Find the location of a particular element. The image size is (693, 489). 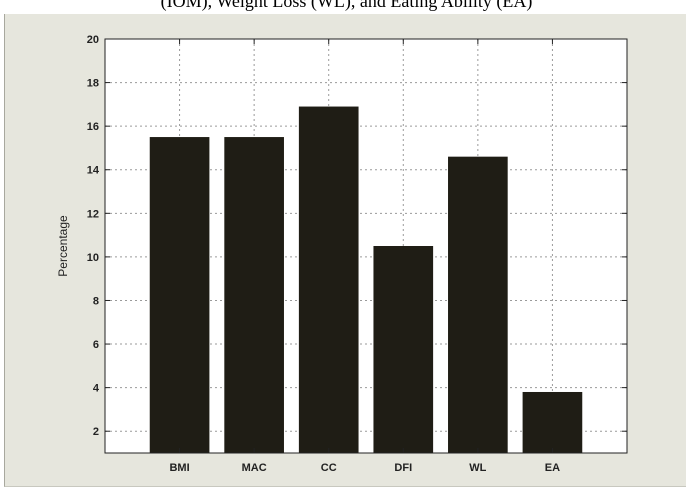

y-tick-label: 6 is located at coordinates (96, 345).